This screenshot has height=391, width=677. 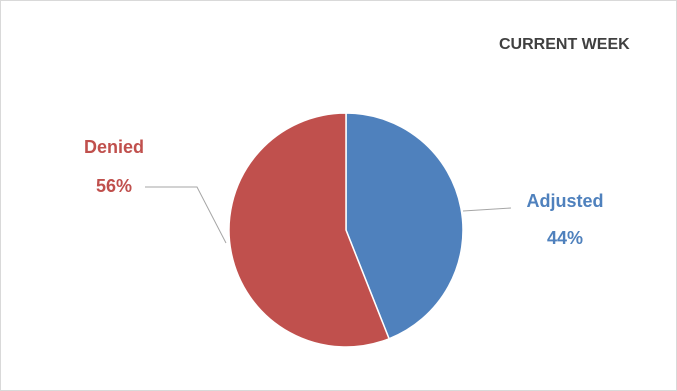 I want to click on chart-title: CURRENT WEEK, so click(x=564, y=44).